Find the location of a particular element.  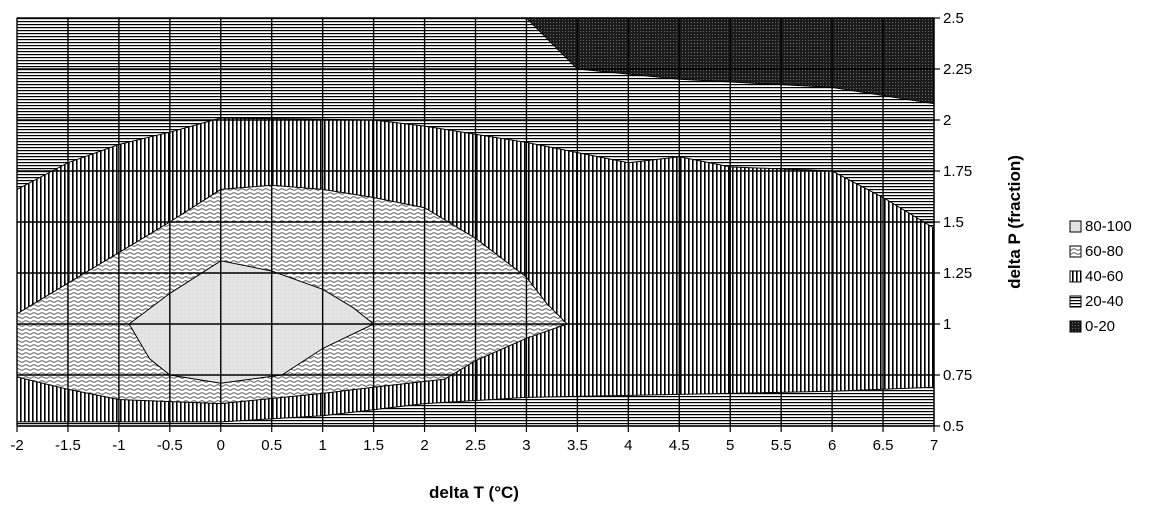

x-tick-label: -0.5 is located at coordinates (170, 445).